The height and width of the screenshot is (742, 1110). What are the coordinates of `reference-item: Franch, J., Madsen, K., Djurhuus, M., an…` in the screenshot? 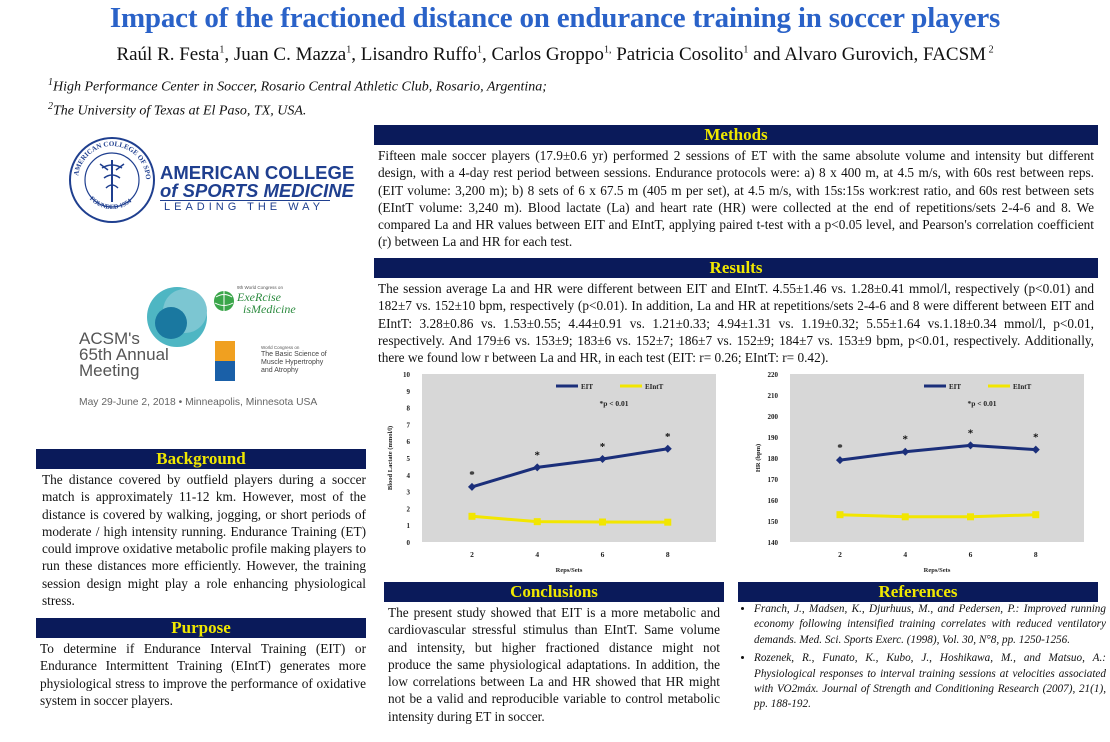 It's located at (930, 625).